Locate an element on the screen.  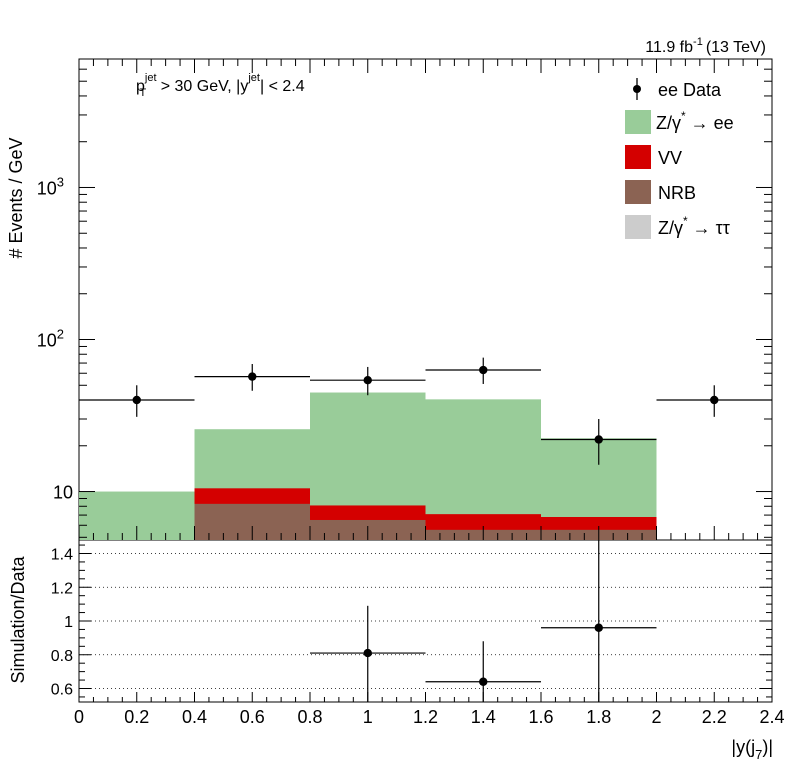
legend-label-ztt: Z/γ* → ττ is located at coordinates (694, 226).